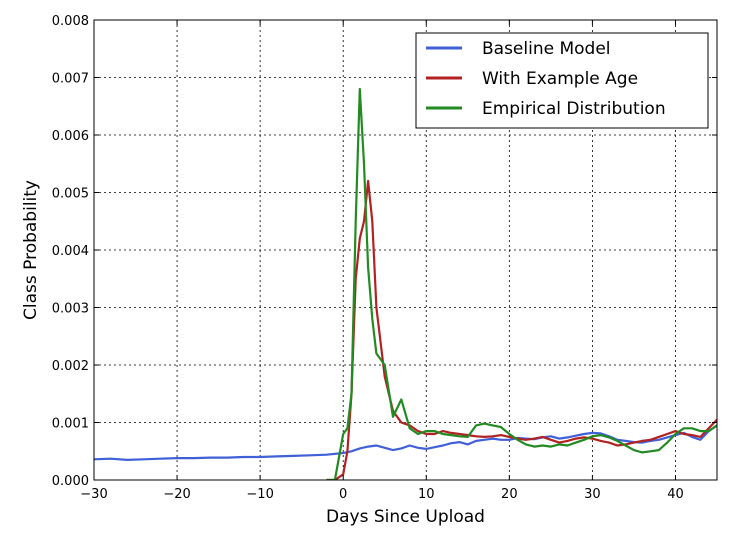 The image size is (732, 538). I want to click on legend-box, so click(562, 80).